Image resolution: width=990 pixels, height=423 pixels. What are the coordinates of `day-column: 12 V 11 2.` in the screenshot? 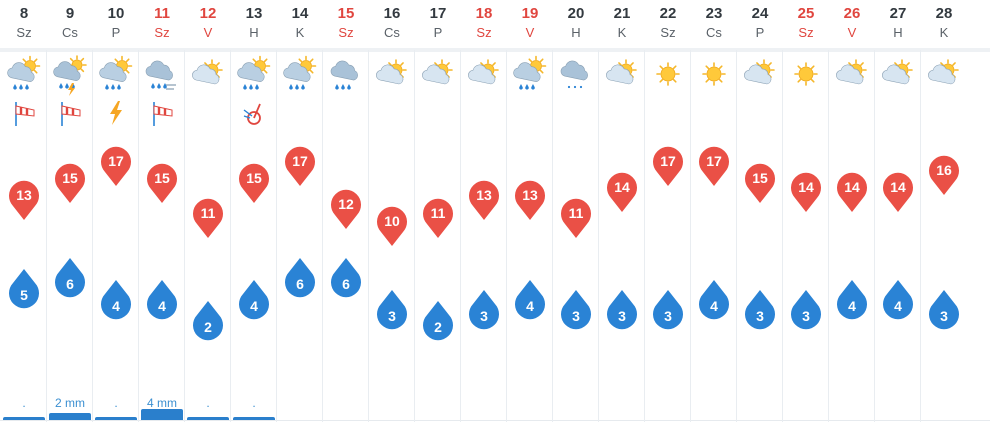 It's located at (208, 211).